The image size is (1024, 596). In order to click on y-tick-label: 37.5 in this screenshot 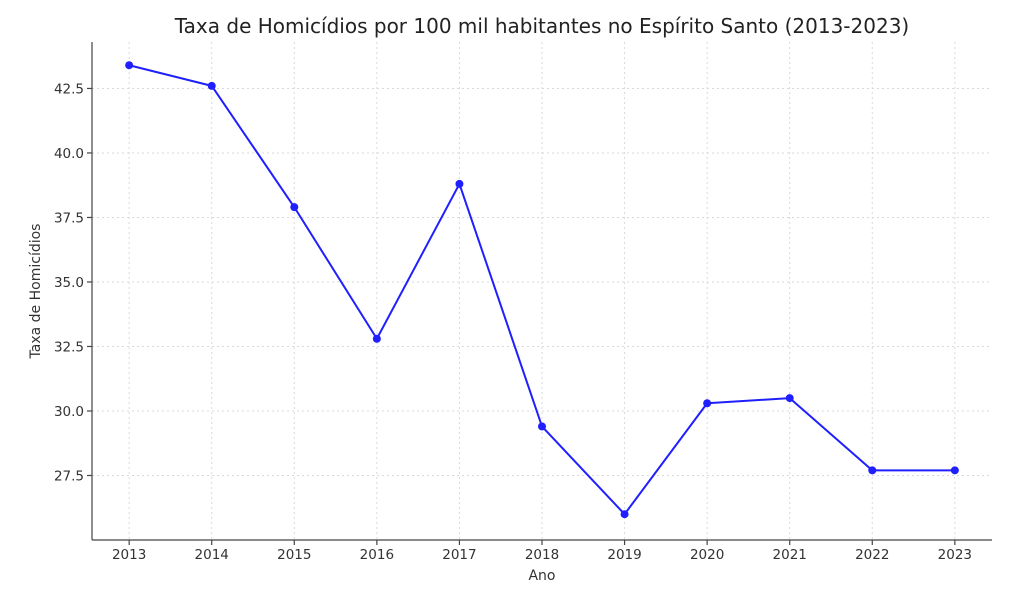, I will do `click(69, 218)`.